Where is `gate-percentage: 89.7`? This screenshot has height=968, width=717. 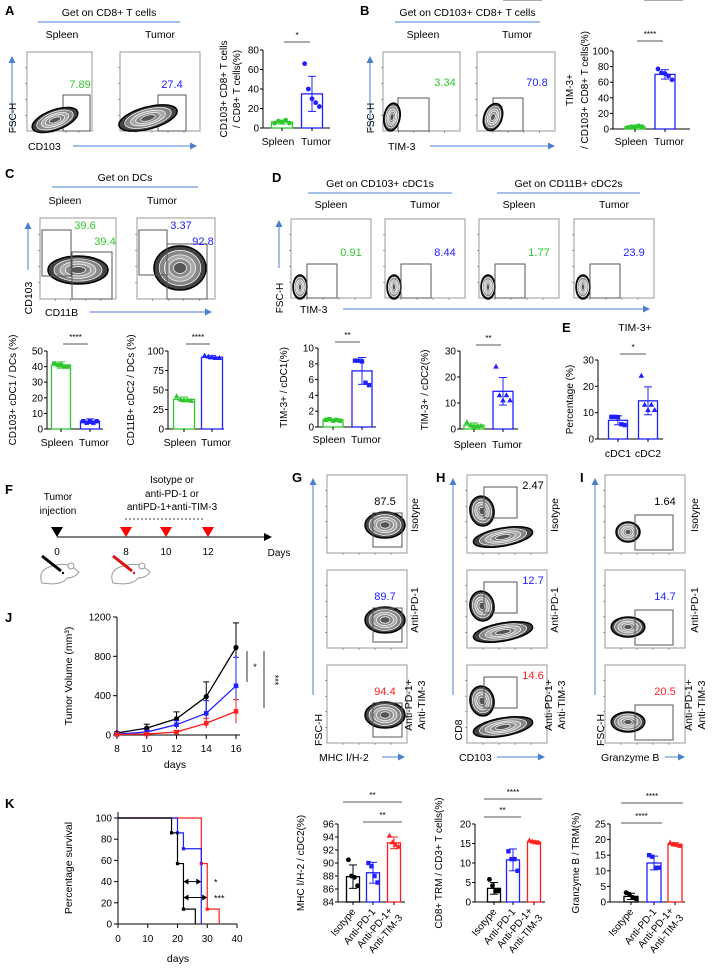 gate-percentage: 89.7 is located at coordinates (384, 597).